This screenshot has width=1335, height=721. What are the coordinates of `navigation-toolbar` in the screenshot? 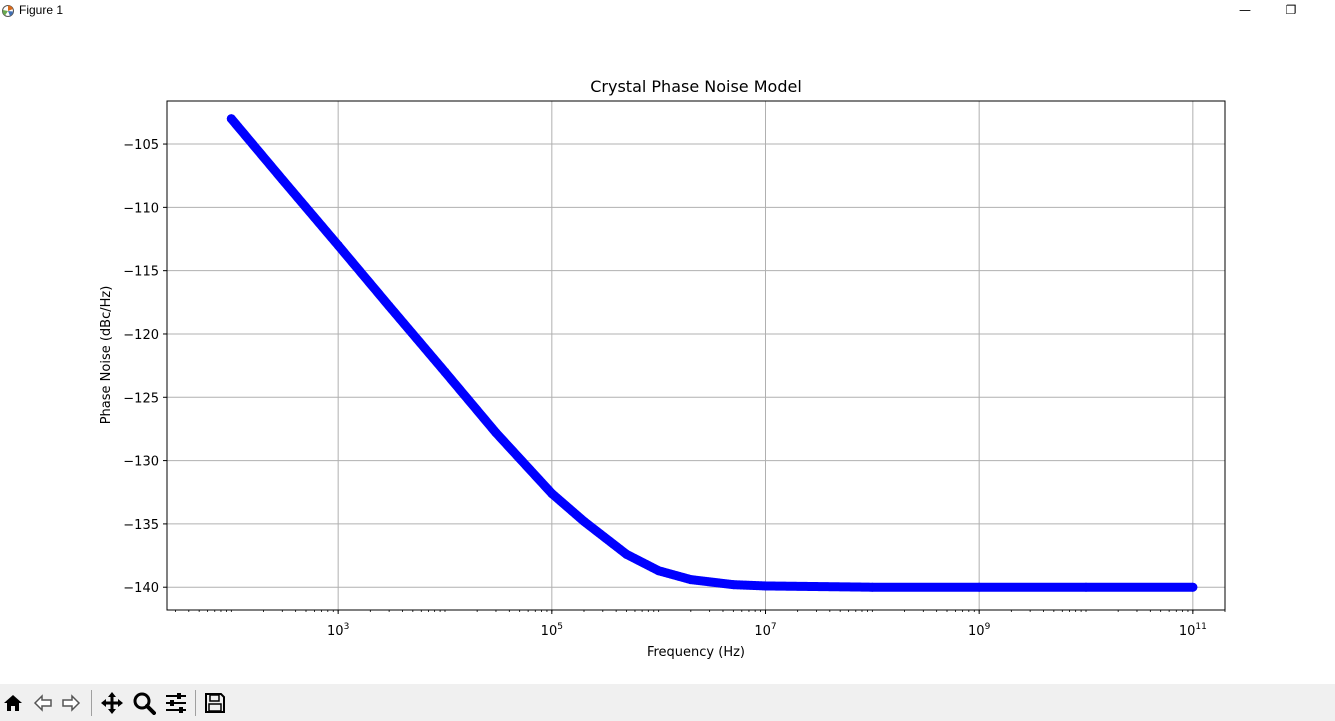 It's located at (667, 702).